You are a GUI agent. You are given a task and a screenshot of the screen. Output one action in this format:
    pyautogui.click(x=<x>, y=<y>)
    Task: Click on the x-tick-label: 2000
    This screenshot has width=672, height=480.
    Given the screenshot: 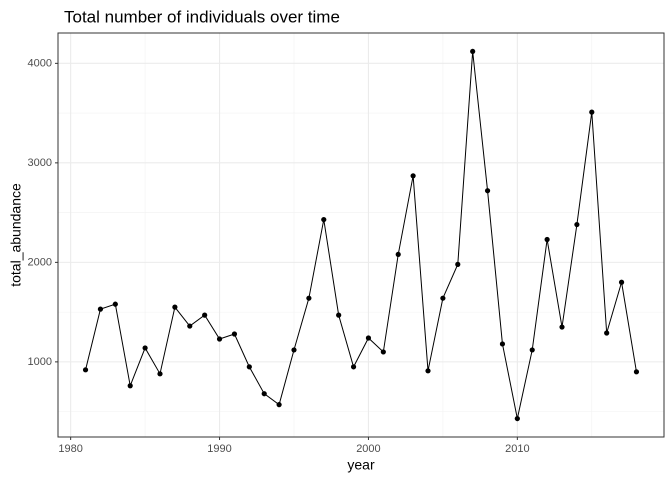 What is the action you would take?
    pyautogui.click(x=368, y=449)
    